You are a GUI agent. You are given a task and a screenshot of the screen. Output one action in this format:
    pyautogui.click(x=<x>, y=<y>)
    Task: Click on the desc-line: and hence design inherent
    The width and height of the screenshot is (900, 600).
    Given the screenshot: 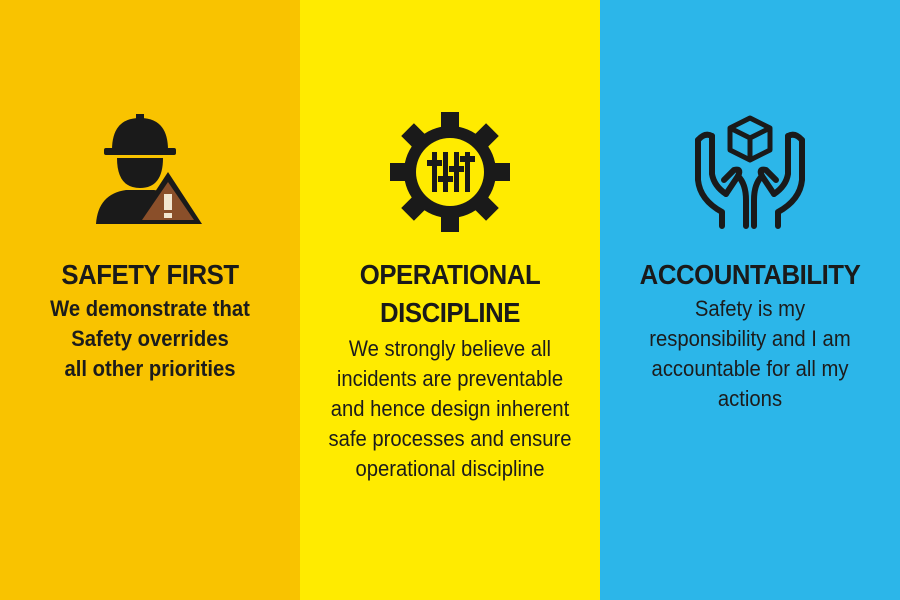 What is the action you would take?
    pyautogui.click(x=450, y=408)
    